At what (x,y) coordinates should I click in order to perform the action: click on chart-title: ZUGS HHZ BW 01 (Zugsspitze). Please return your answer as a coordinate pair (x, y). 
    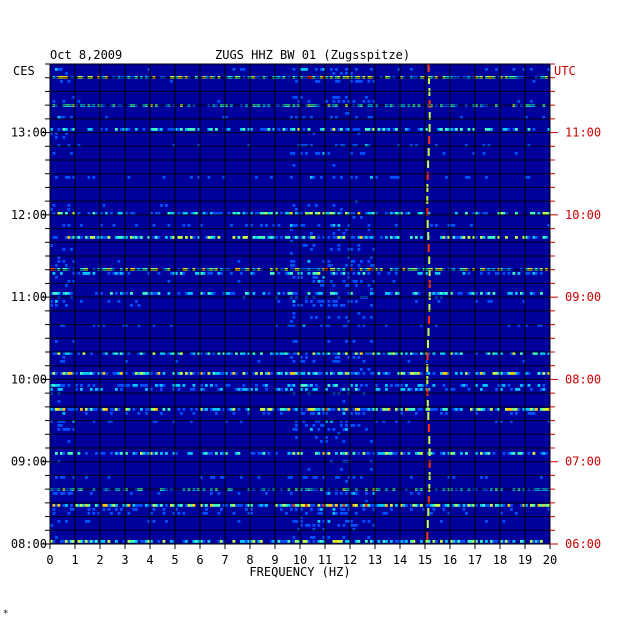
    Looking at the image, I should click on (312, 55).